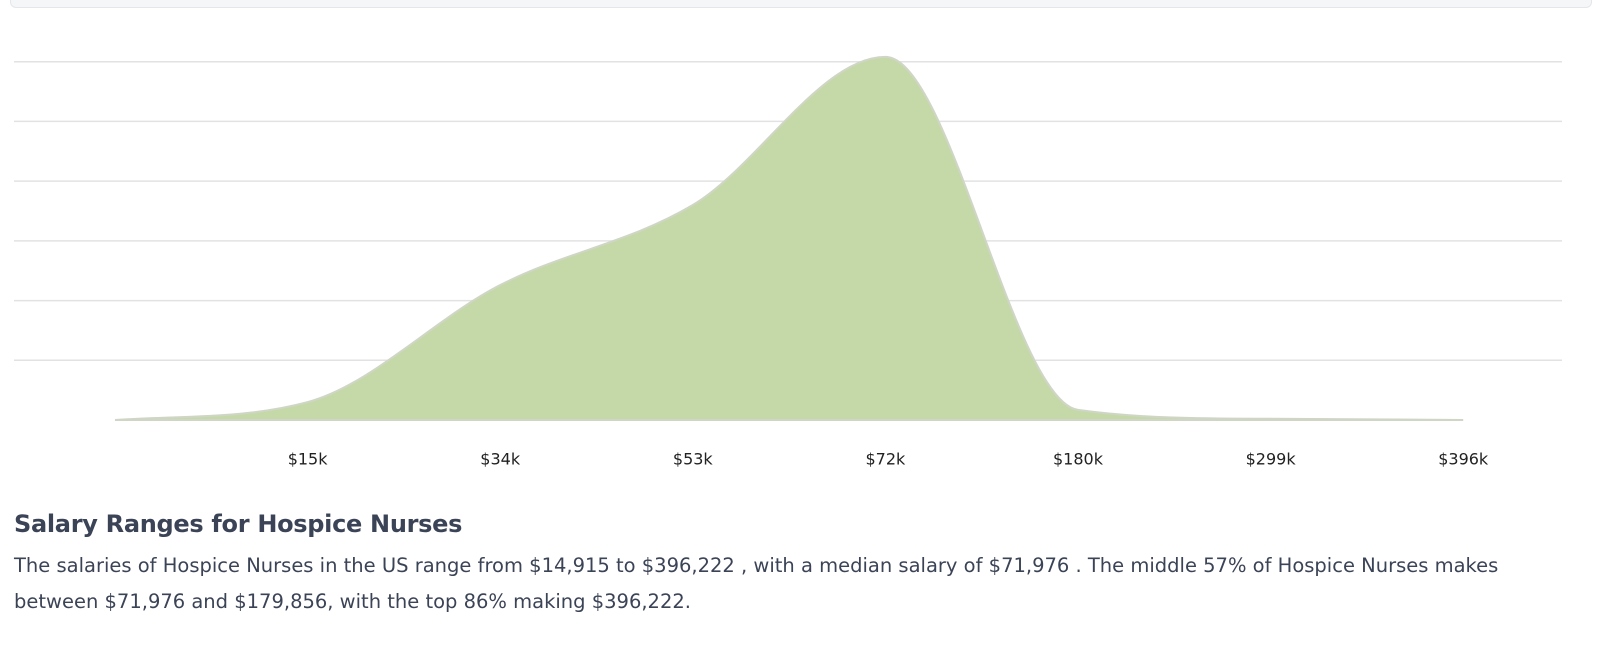 This screenshot has width=1600, height=657. What do you see at coordinates (238, 524) in the screenshot?
I see `summary-title: Salary Ranges for Hospice Nurses` at bounding box center [238, 524].